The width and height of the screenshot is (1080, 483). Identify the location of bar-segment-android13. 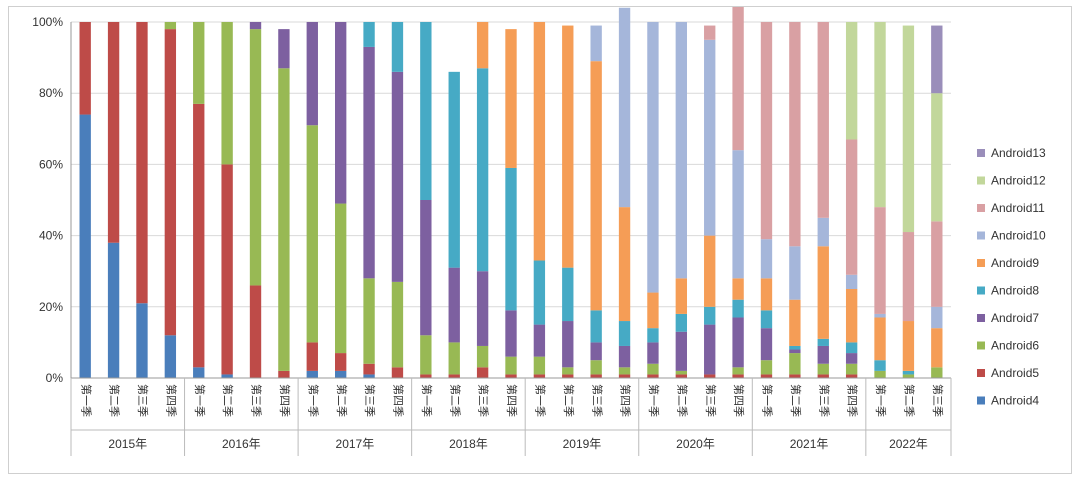
(937, 59).